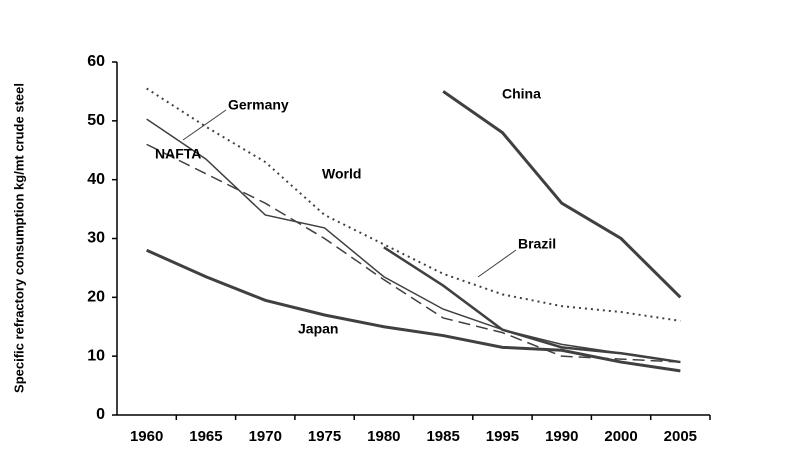  I want to click on x-tick-label: 1995, so click(502, 436).